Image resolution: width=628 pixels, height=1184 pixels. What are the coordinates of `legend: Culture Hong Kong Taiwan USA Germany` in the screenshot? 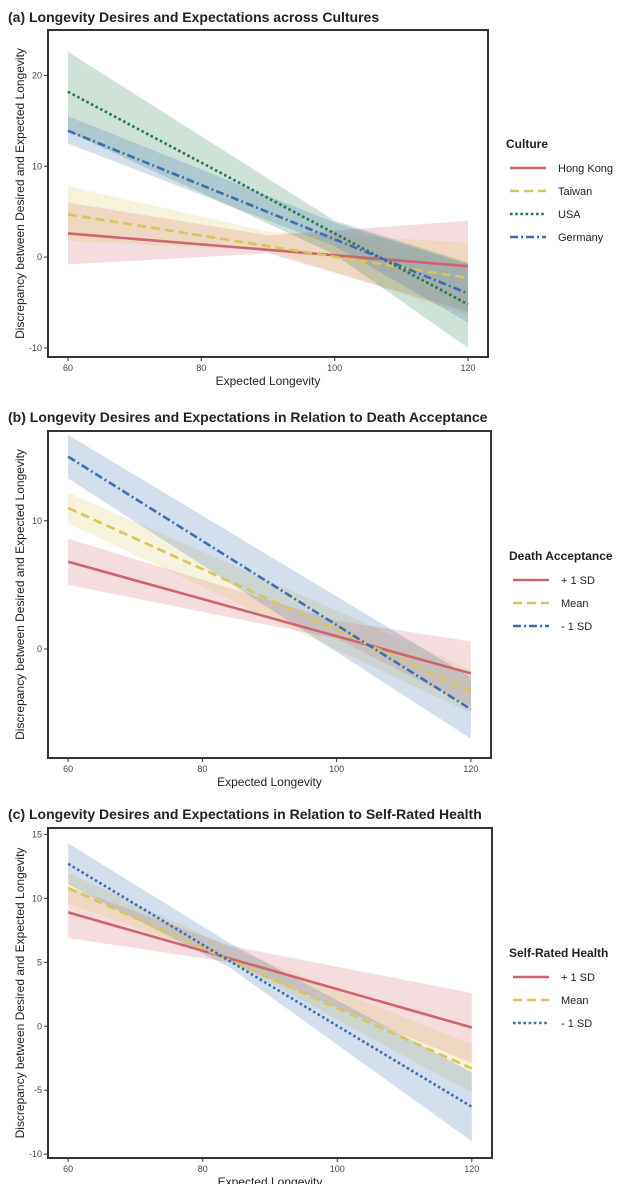 It's located at (559, 190).